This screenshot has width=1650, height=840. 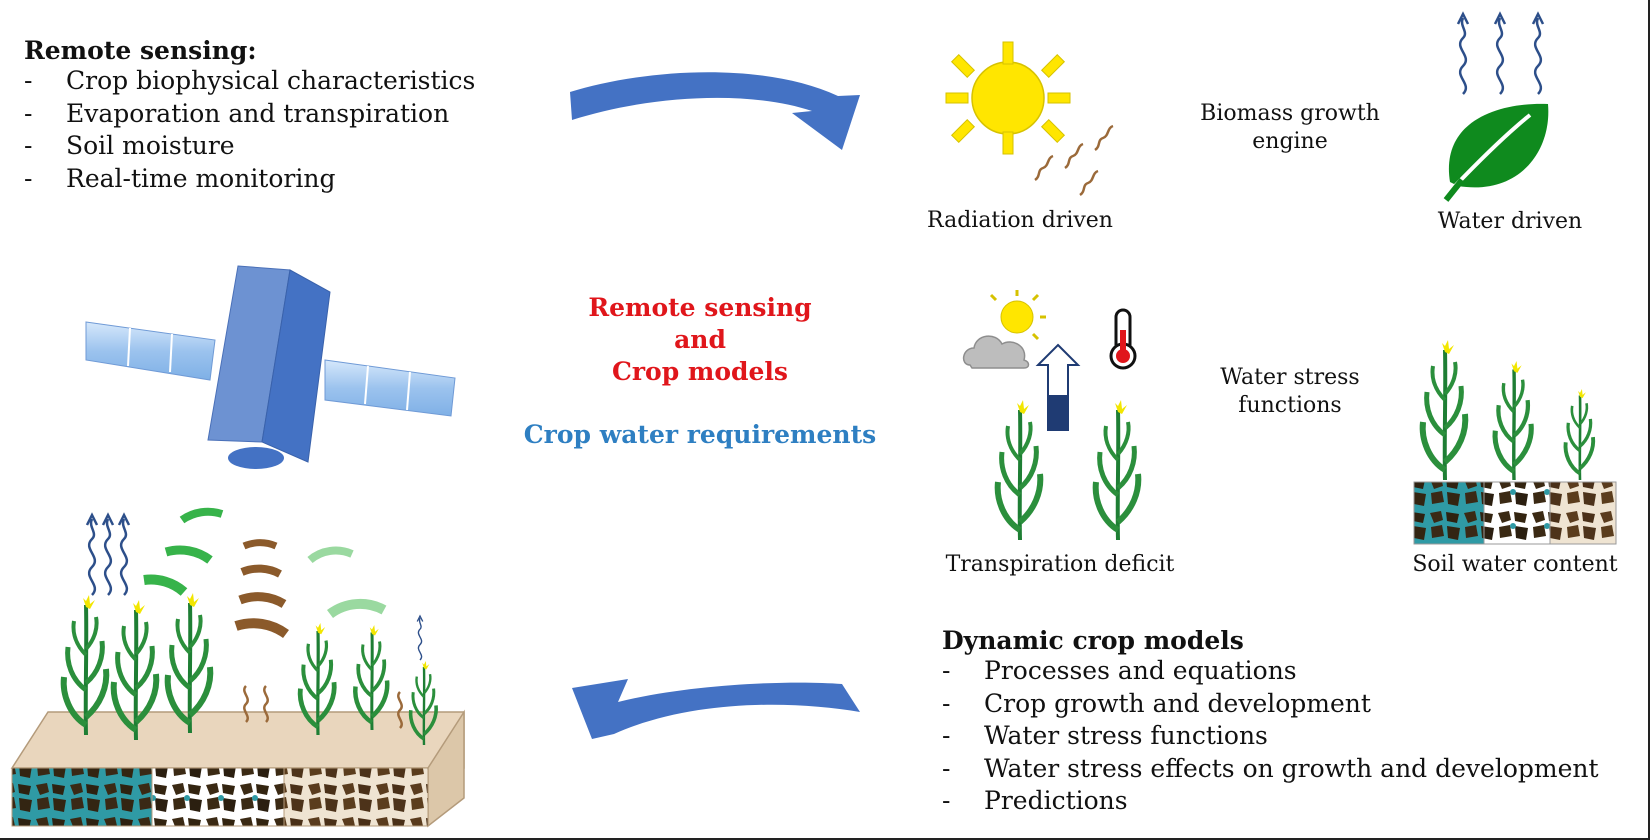 What do you see at coordinates (1126, 735) in the screenshot?
I see `list-item-text: Water stress functions` at bounding box center [1126, 735].